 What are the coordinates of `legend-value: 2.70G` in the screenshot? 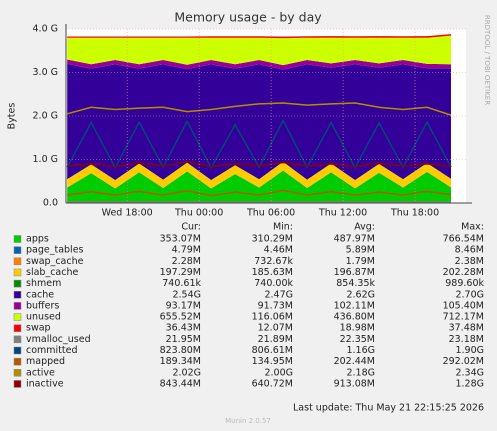 It's located at (469, 294).